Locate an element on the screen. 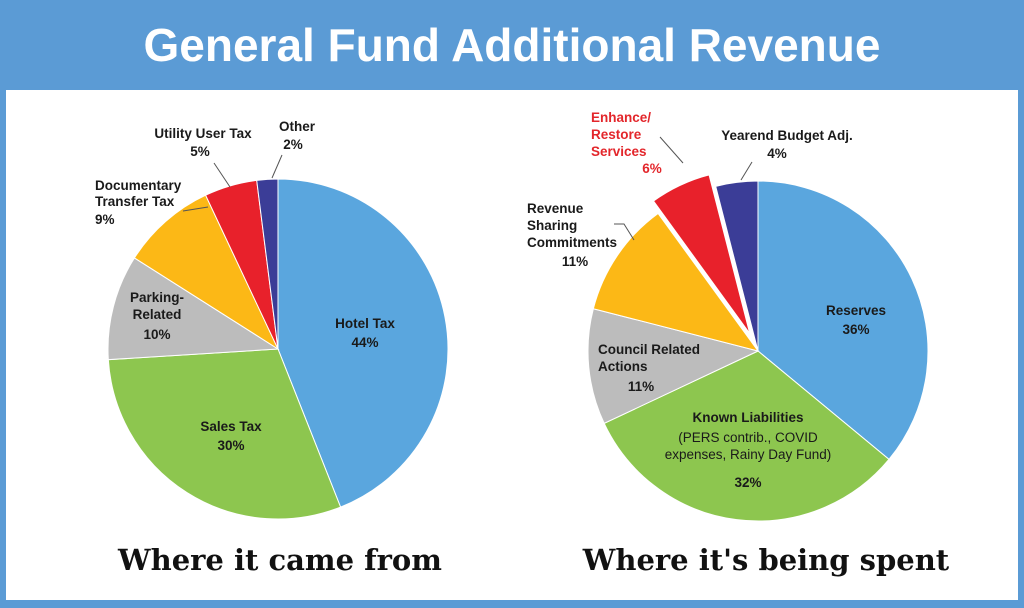  slice-label-documentary-line2: Transfer Tax is located at coordinates (135, 201).